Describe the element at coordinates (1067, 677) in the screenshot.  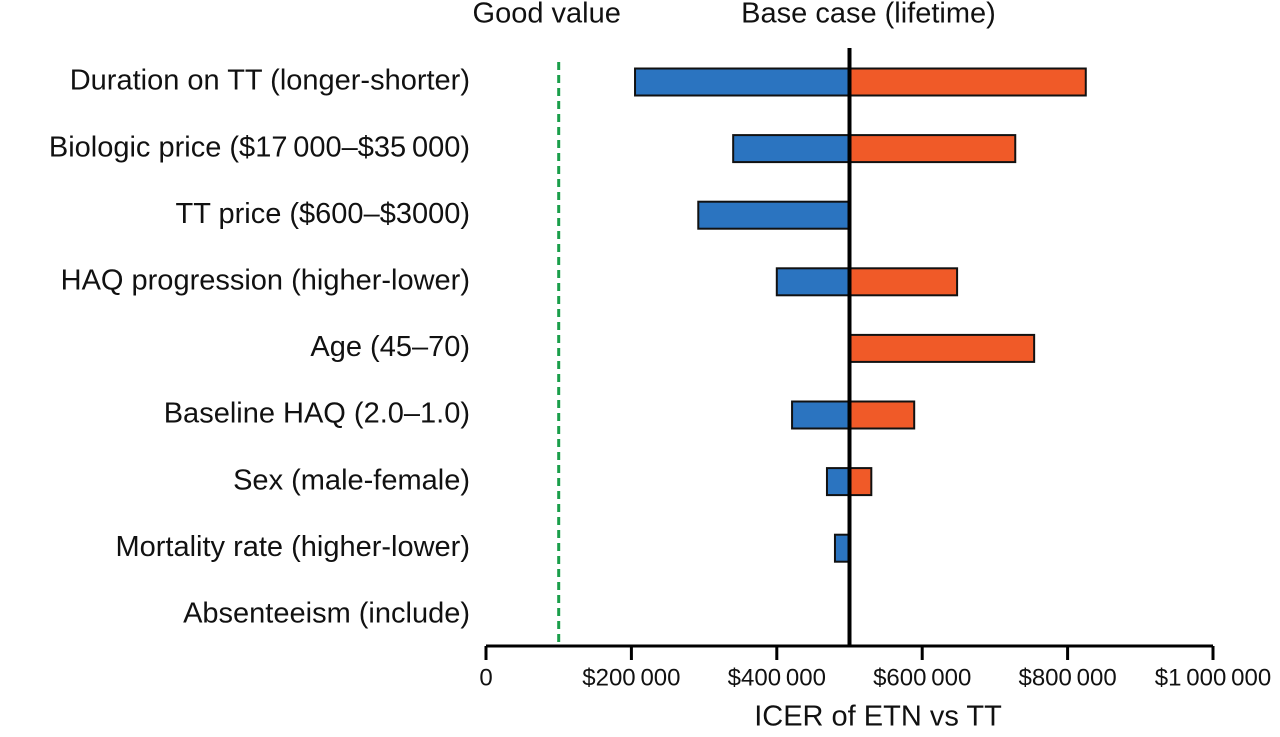
I see `x-tick-label: $800 000` at that location.